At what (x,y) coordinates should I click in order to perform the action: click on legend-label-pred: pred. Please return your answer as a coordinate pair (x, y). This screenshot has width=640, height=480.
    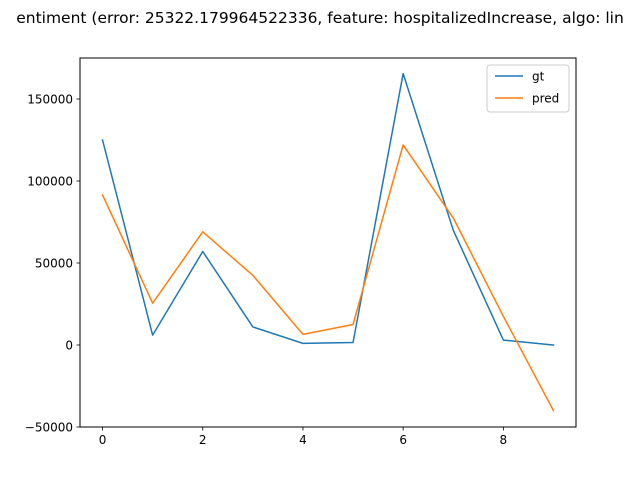
    Looking at the image, I should click on (545, 99).